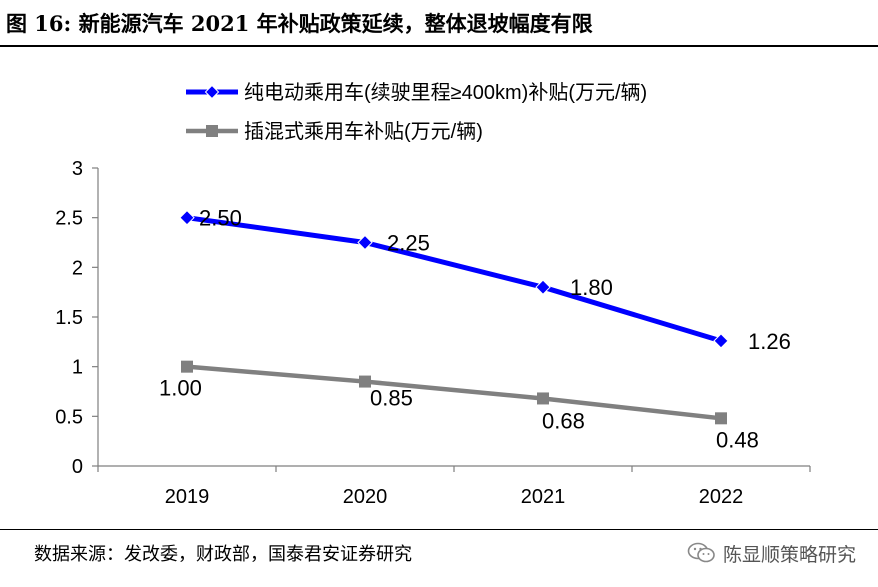 This screenshot has height=587, width=878. I want to click on legend-marker-square, so click(212, 131).